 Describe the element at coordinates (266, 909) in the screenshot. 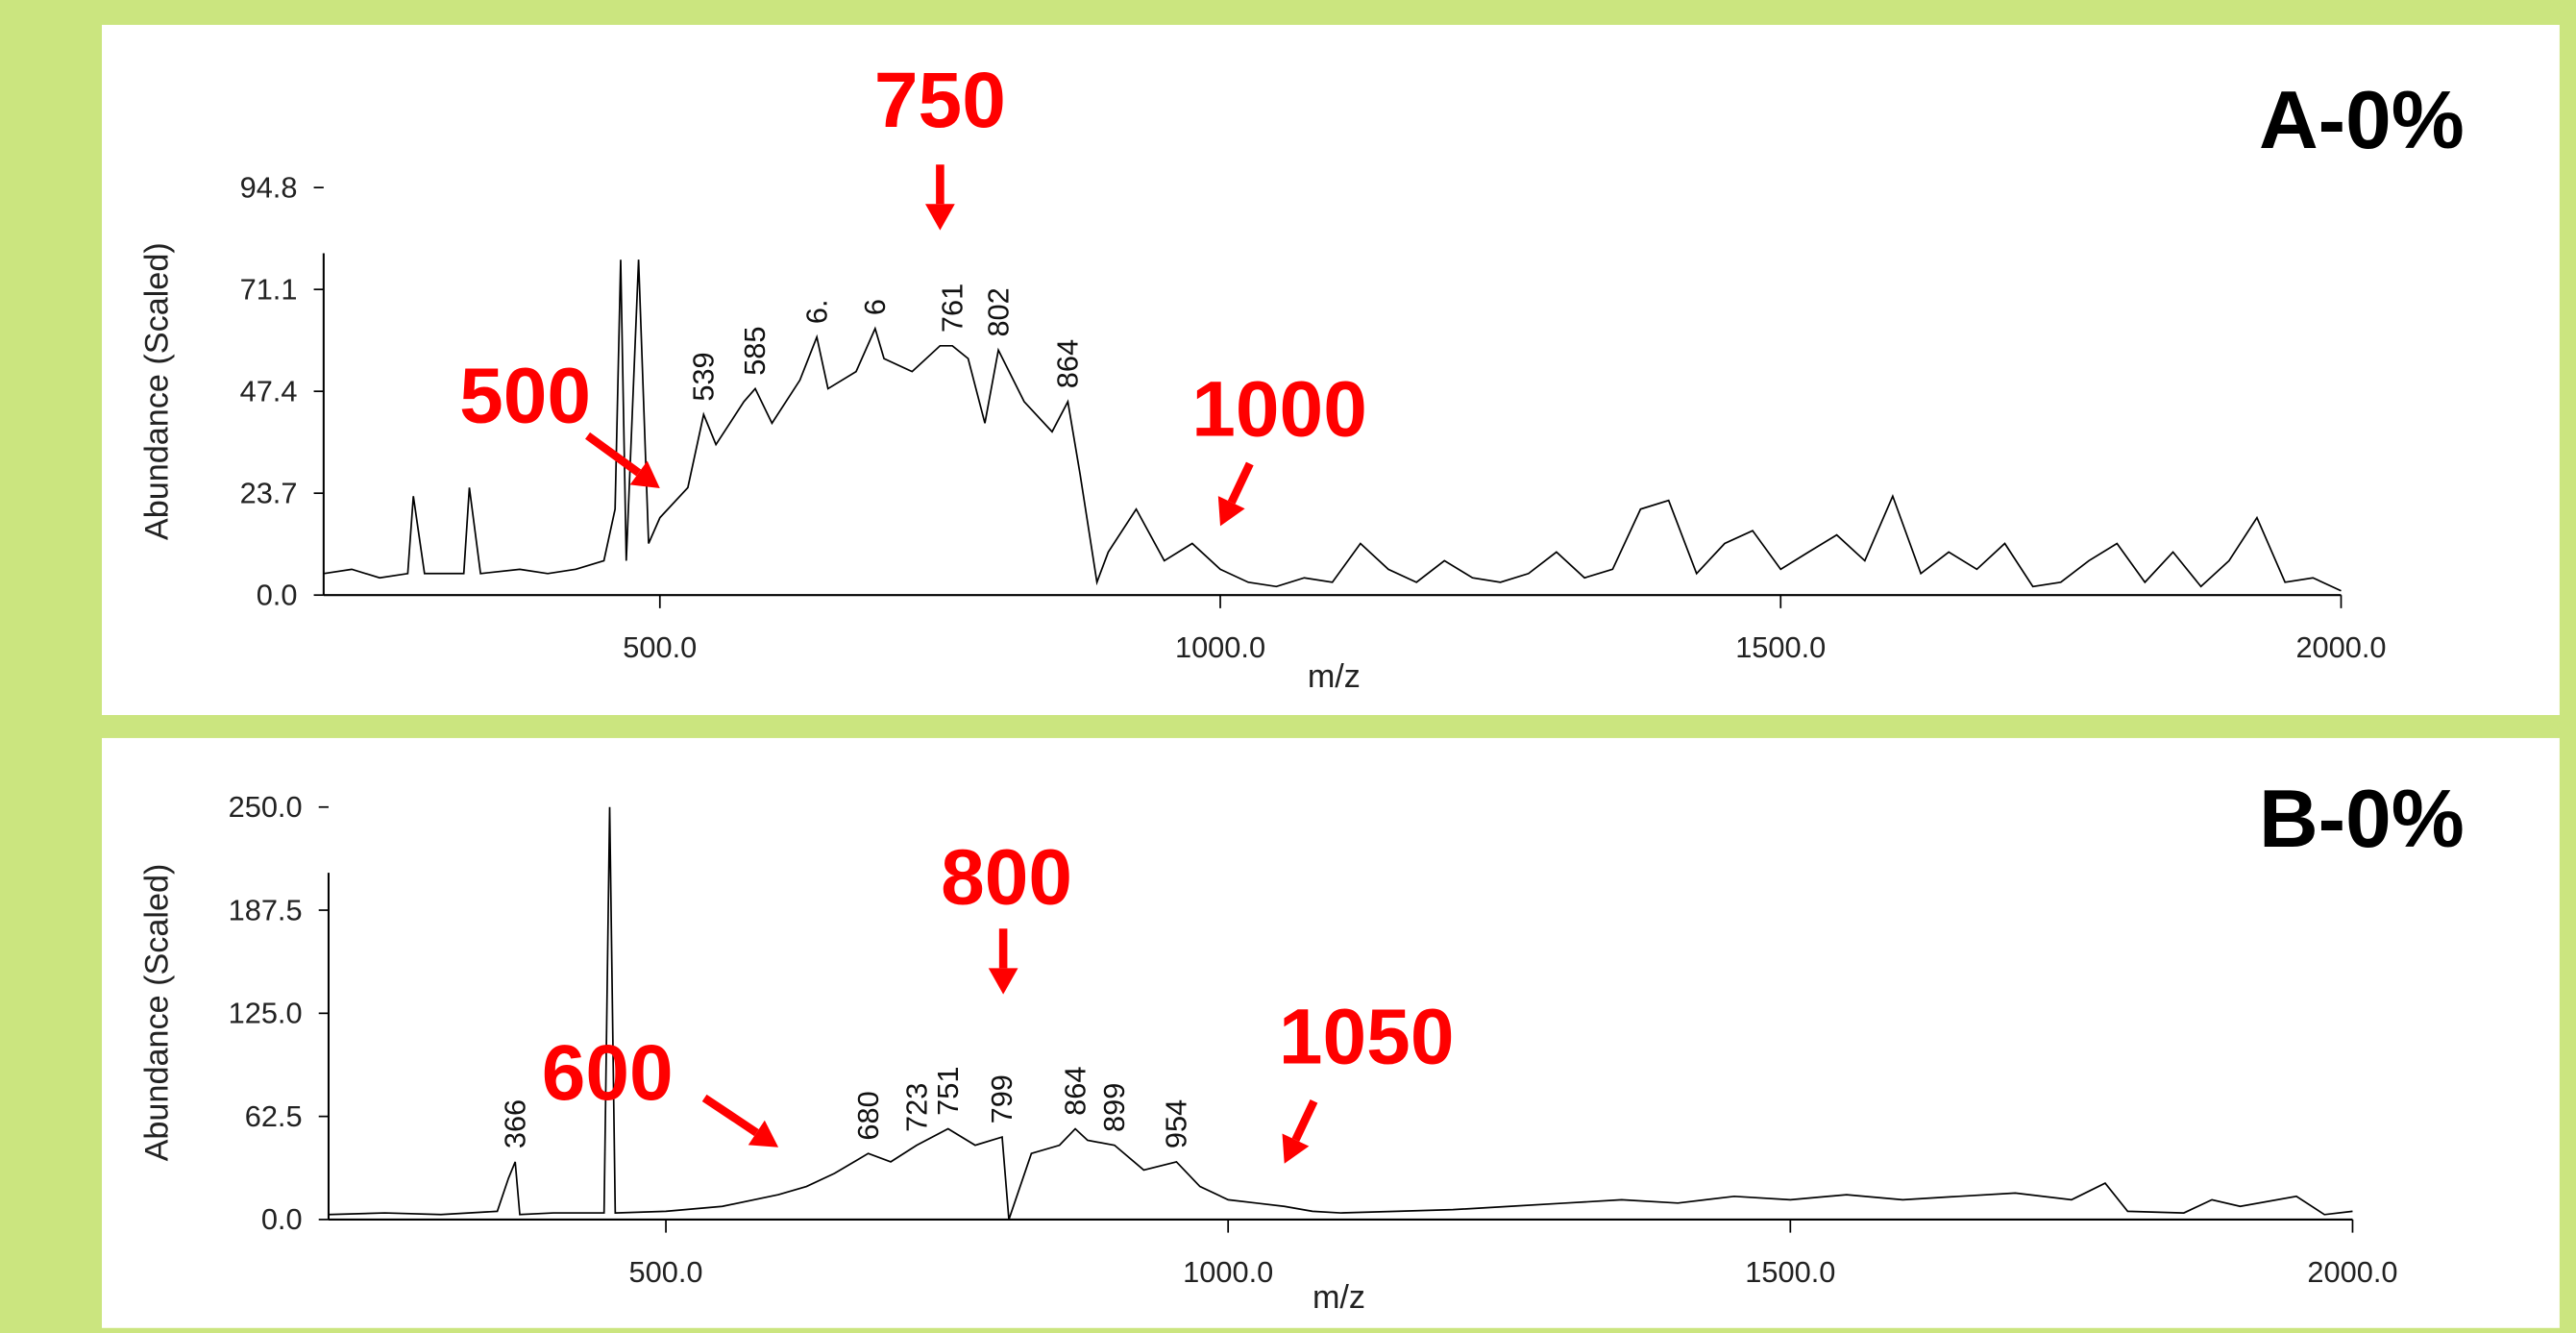

I see `y-tick-label: 187.5` at that location.